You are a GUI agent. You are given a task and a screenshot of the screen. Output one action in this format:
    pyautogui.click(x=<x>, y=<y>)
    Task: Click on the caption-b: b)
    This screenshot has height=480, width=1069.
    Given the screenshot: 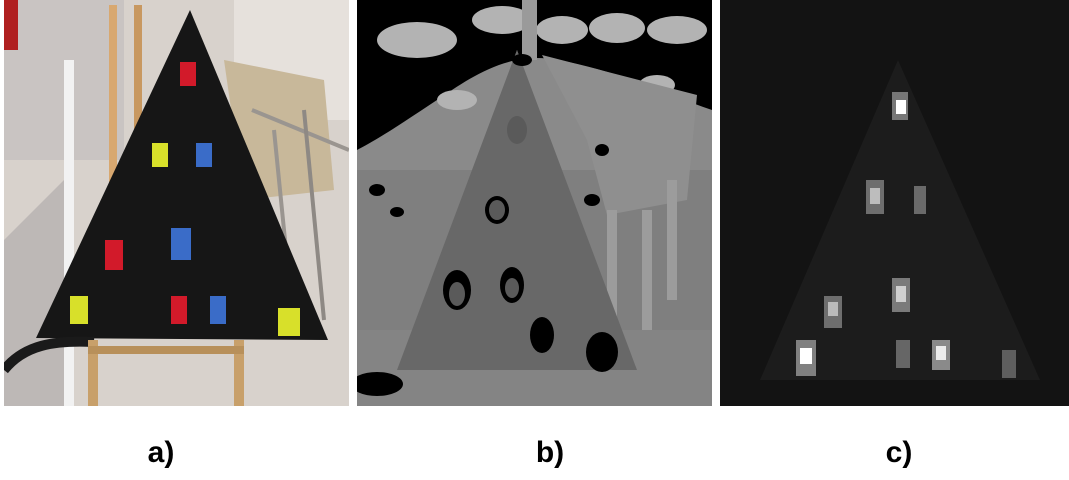 What is the action you would take?
    pyautogui.click(x=550, y=452)
    